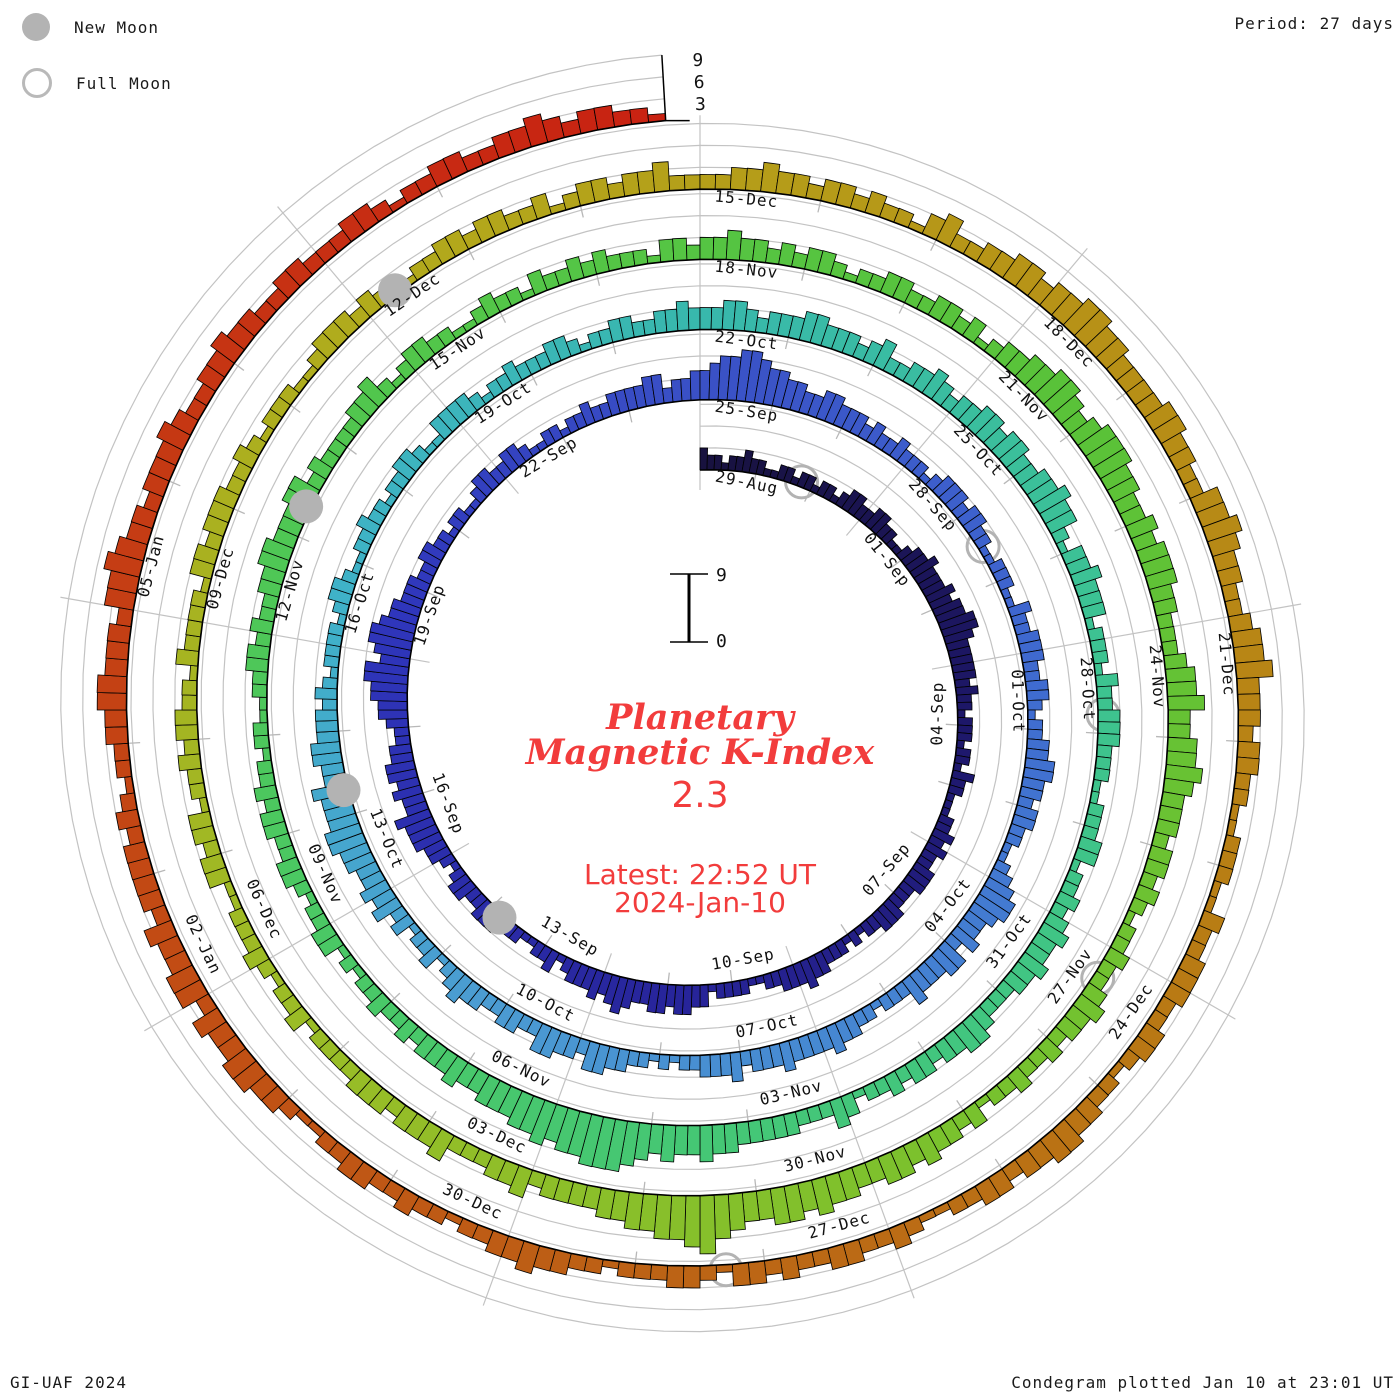 The image size is (1400, 1400). What do you see at coordinates (791, 1092) in the screenshot?
I see `date-label: 03-Nov` at bounding box center [791, 1092].